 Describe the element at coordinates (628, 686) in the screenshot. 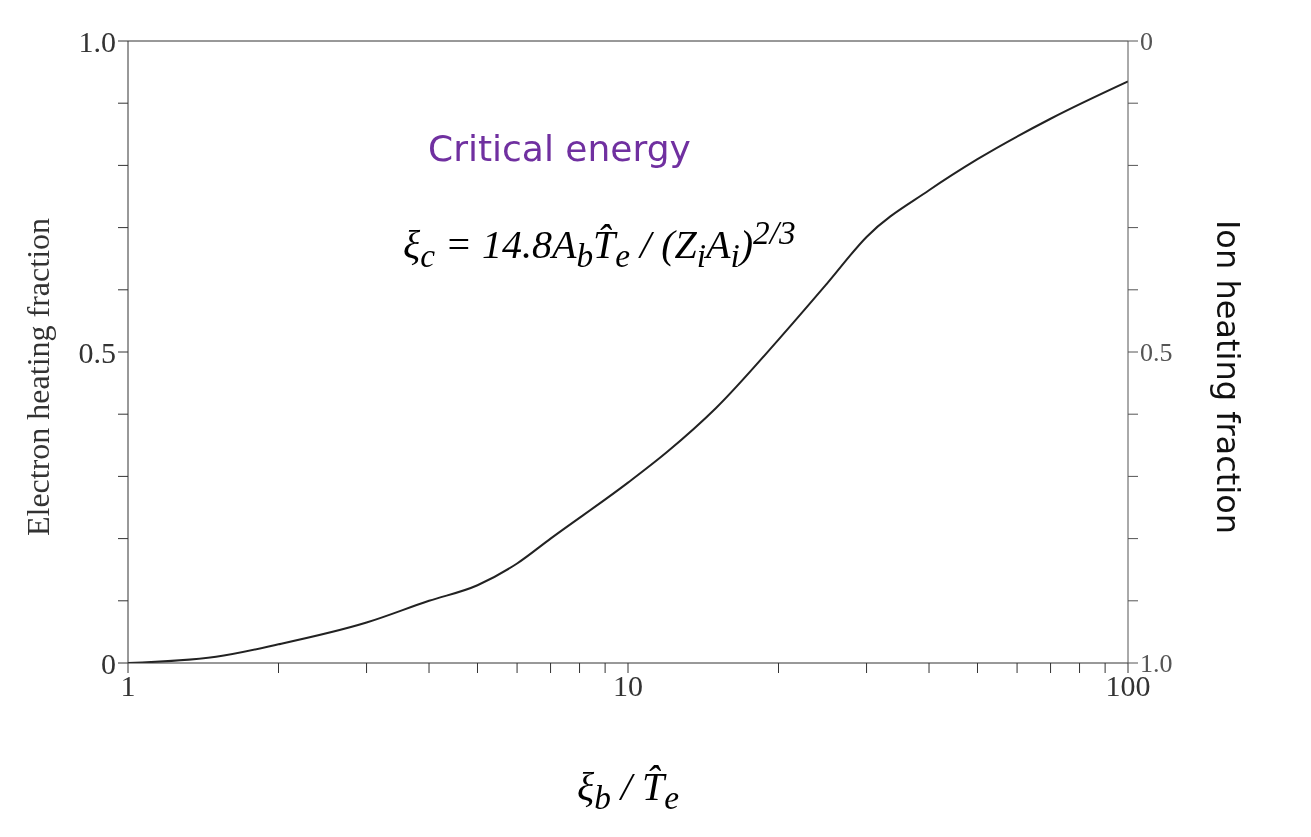

I see `x-tick-label: 10` at that location.